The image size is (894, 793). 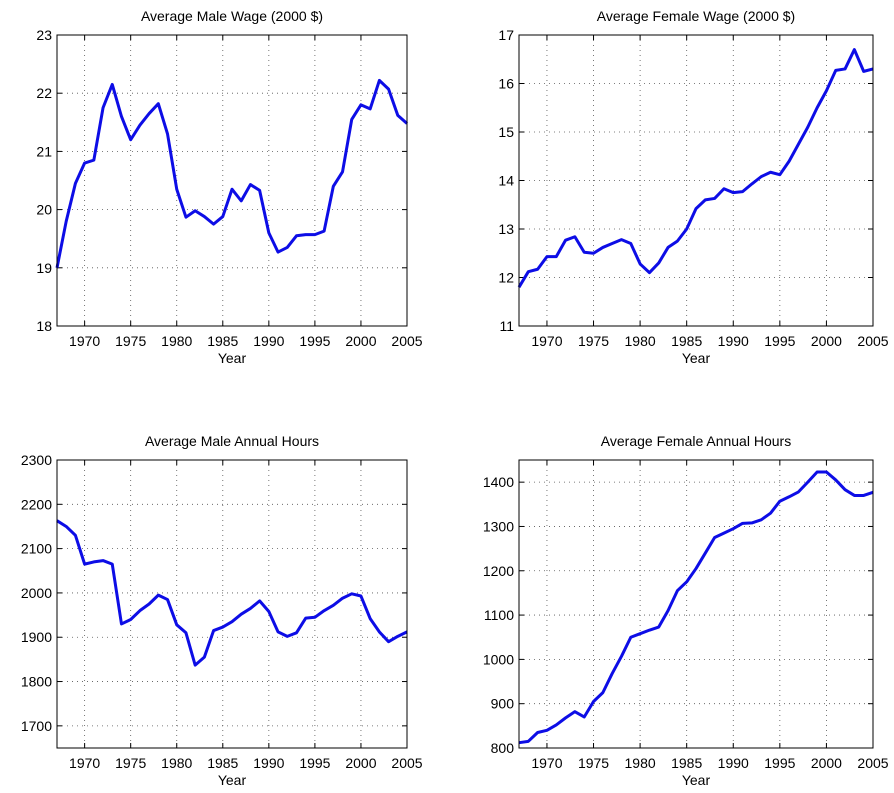 What do you see at coordinates (36, 504) in the screenshot?
I see `y-tick-label: 2200` at bounding box center [36, 504].